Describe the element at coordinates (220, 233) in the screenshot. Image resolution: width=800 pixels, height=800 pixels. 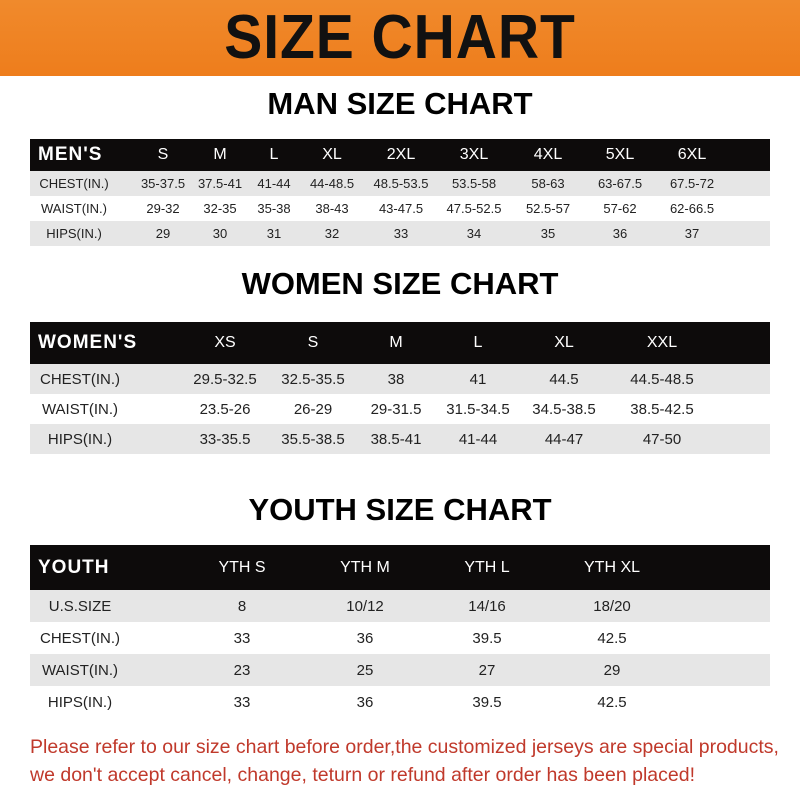
I see `table-cell: 30` at that location.